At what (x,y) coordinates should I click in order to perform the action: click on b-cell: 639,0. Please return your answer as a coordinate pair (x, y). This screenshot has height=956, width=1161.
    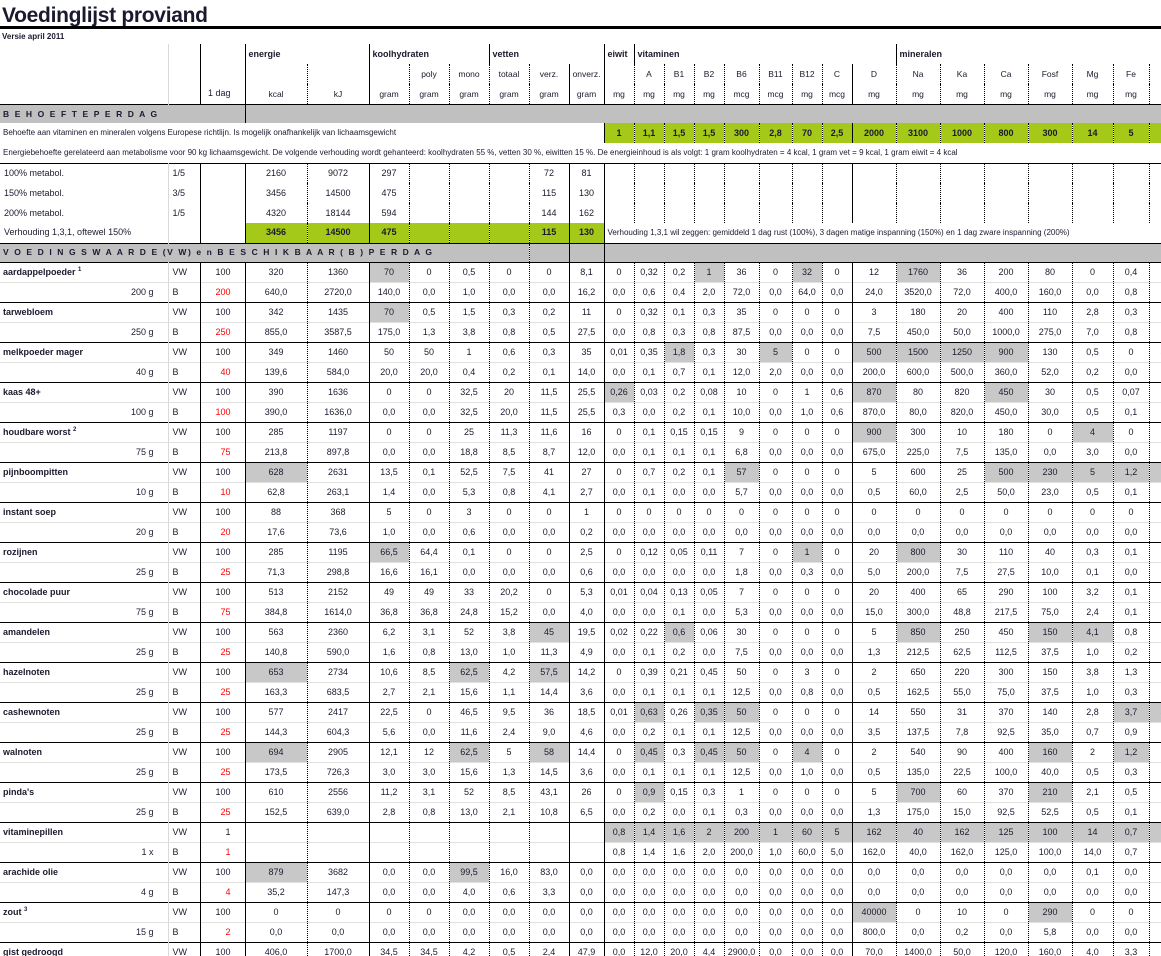
    Looking at the image, I should click on (338, 812).